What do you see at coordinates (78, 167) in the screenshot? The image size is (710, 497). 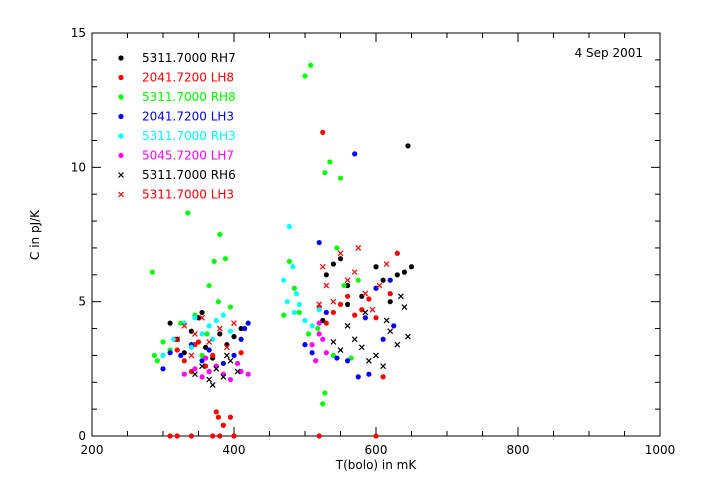 I see `y-tick-label: 10` at bounding box center [78, 167].